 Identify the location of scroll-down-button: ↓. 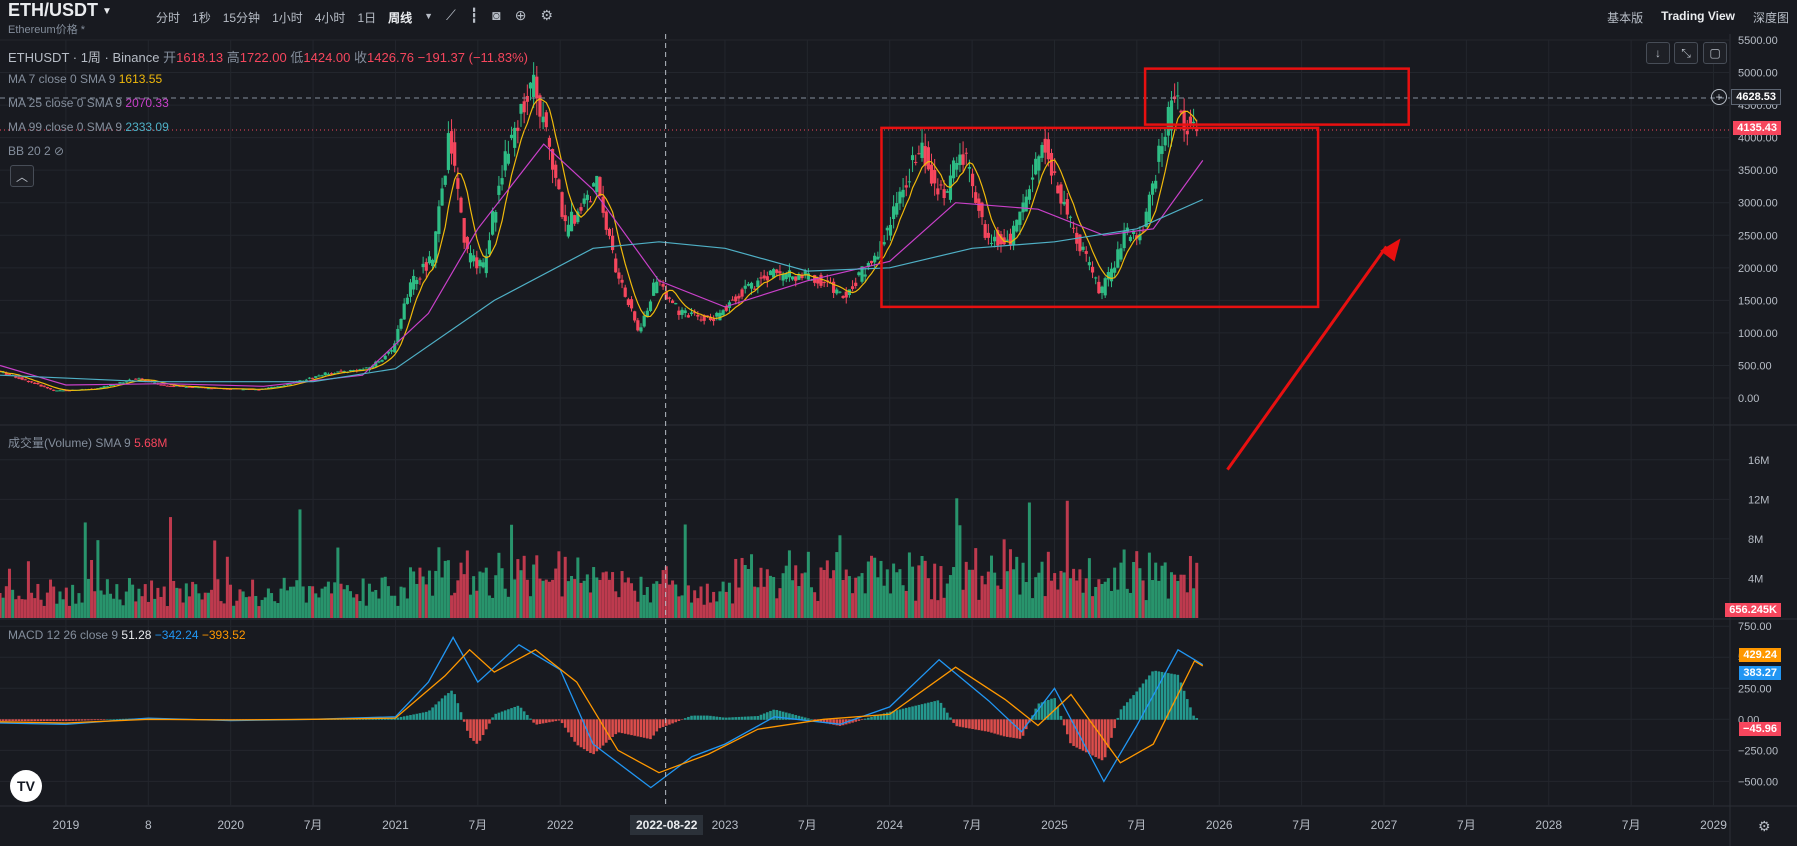
(1658, 53).